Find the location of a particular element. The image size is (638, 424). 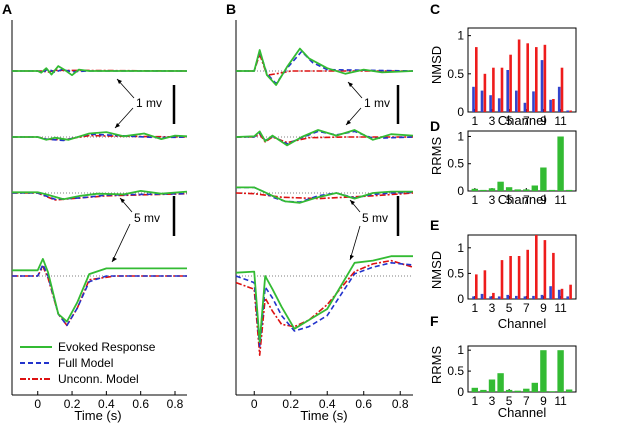

panel-b-ticks: 0 0.2 0.4 0.6 0.8 is located at coordinates (330, 401).